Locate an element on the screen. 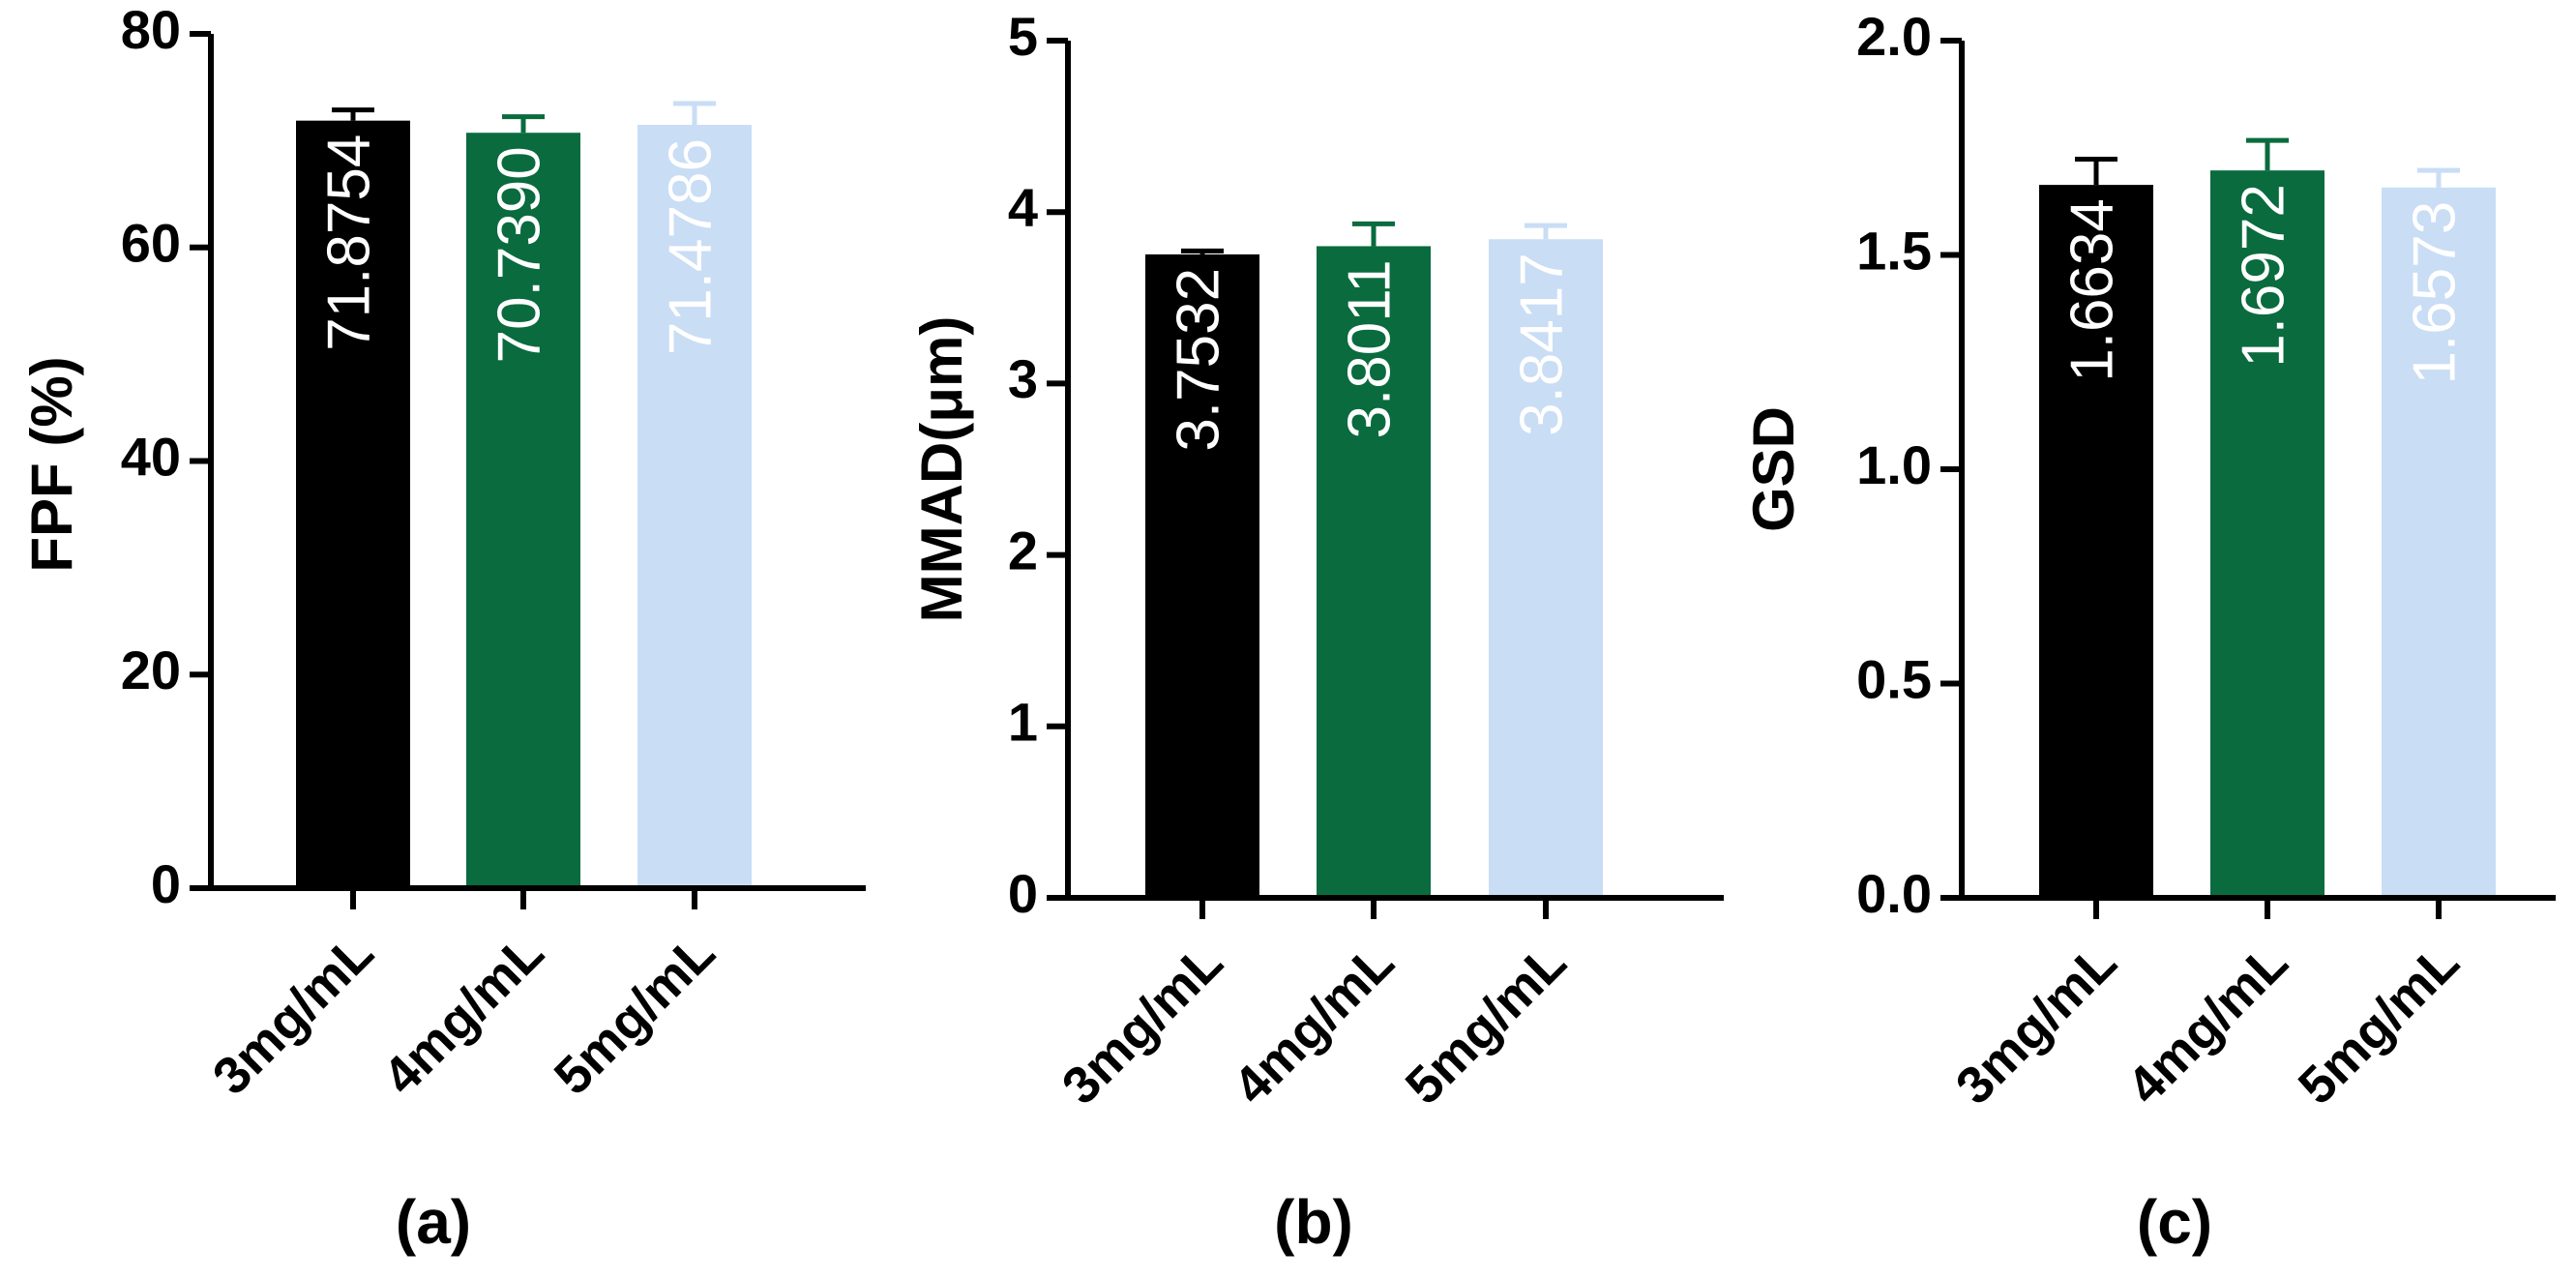 This screenshot has width=2576, height=1280. y-axis-title: MMAD(μm) is located at coordinates (941, 470).